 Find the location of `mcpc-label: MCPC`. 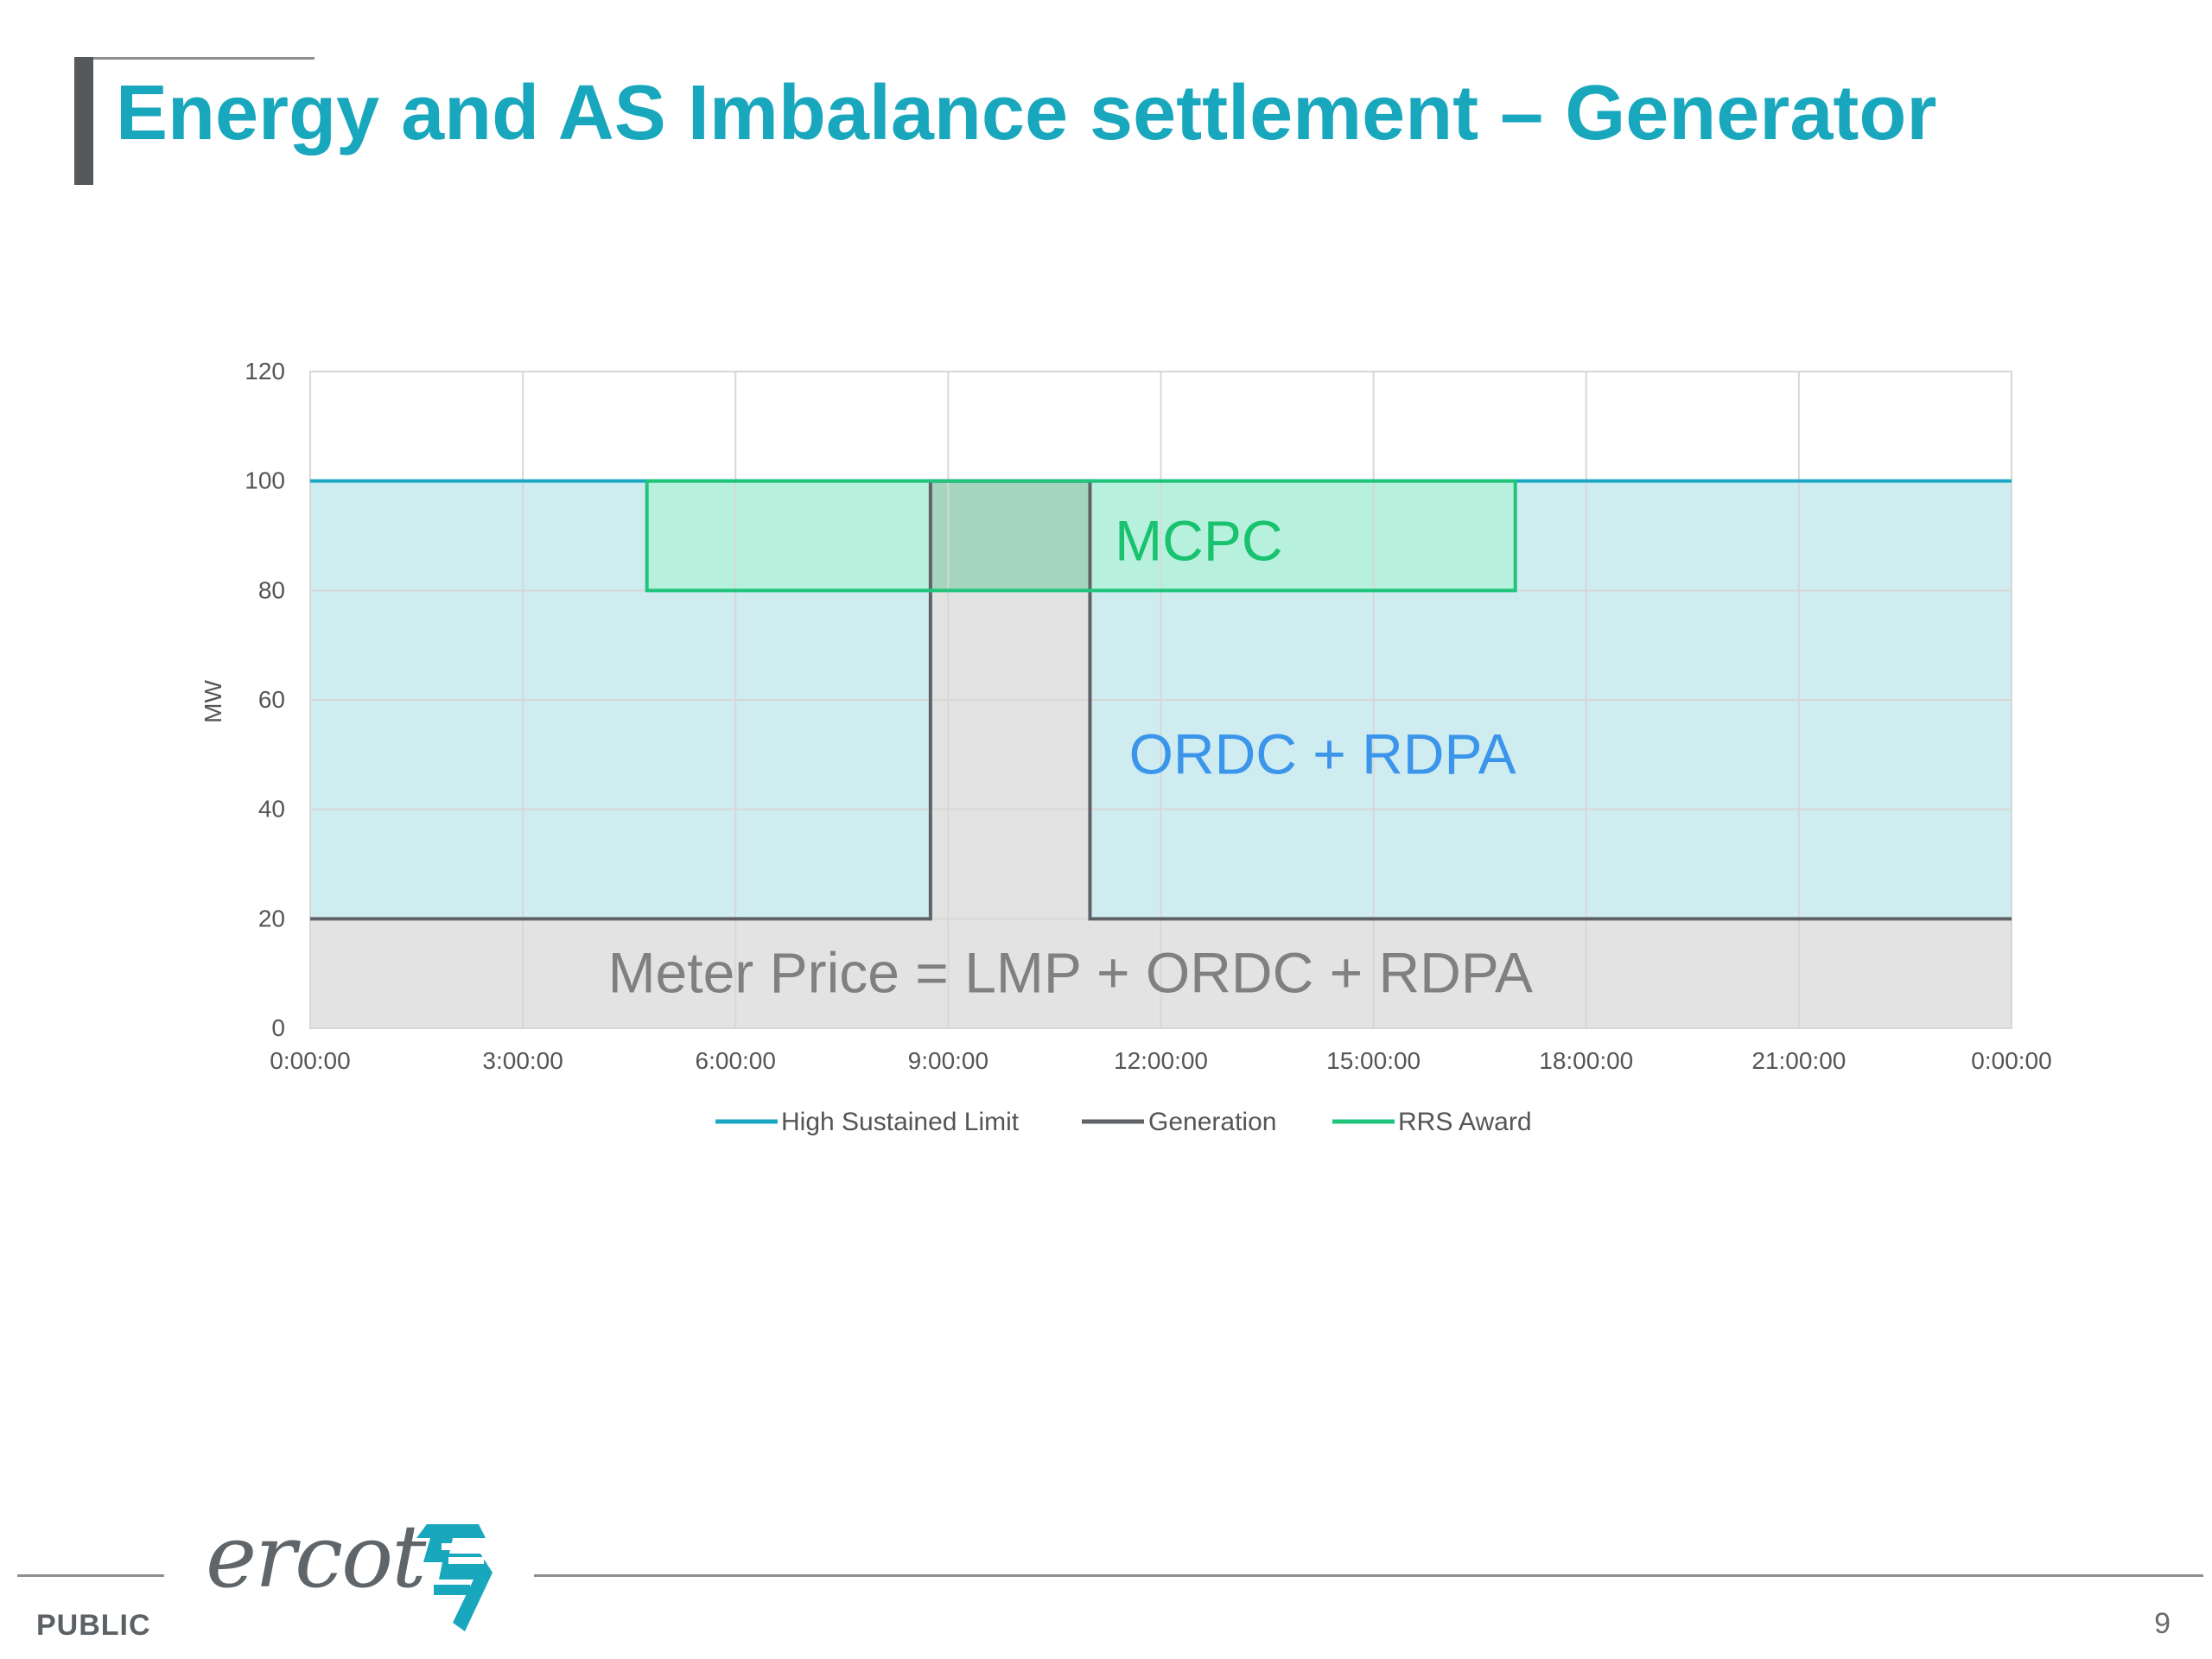

mcpc-label: MCPC is located at coordinates (1198, 540).